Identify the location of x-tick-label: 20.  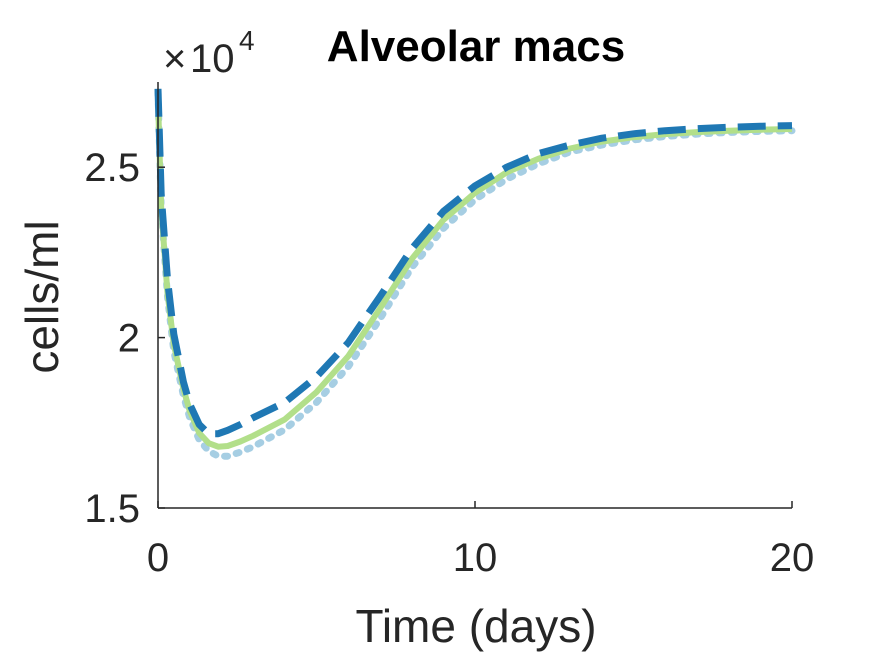
(792, 558).